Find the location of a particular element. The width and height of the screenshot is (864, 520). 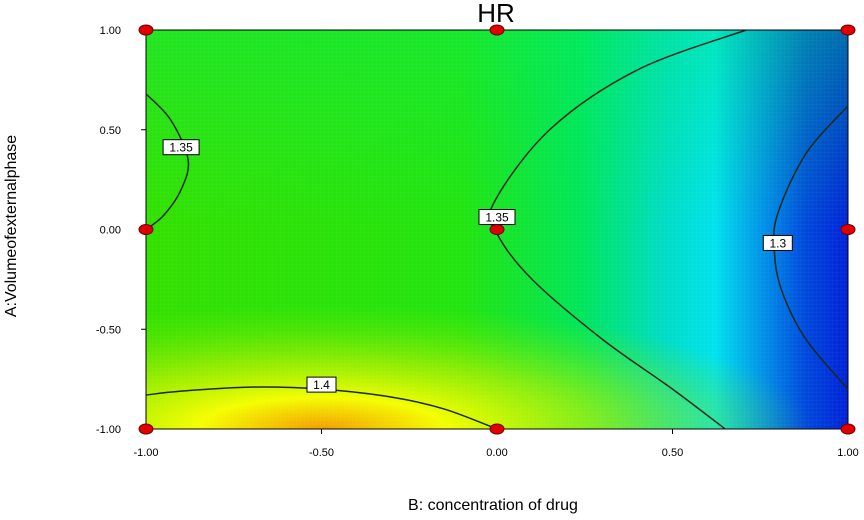

chart-title: HR is located at coordinates (496, 14).